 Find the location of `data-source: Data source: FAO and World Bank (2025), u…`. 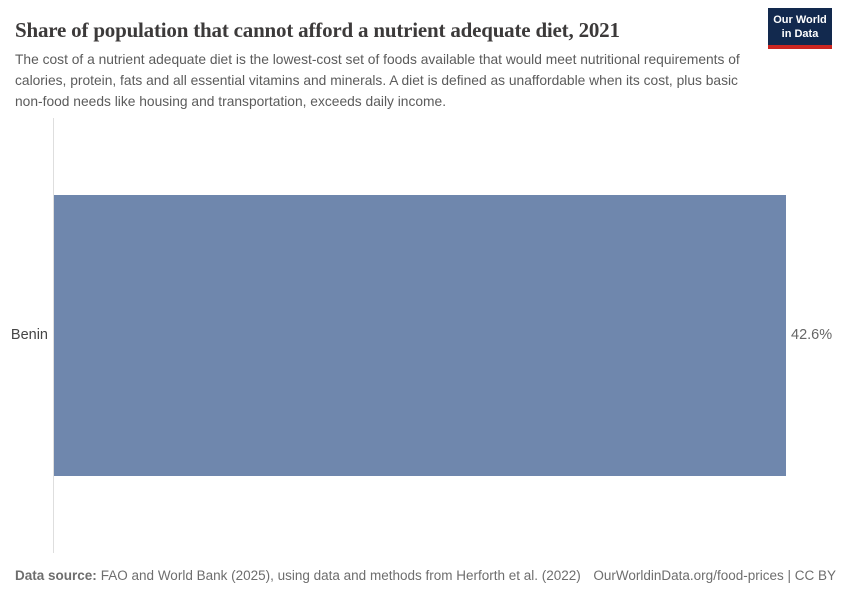

data-source: Data source: FAO and World Bank (2025), u… is located at coordinates (298, 576).